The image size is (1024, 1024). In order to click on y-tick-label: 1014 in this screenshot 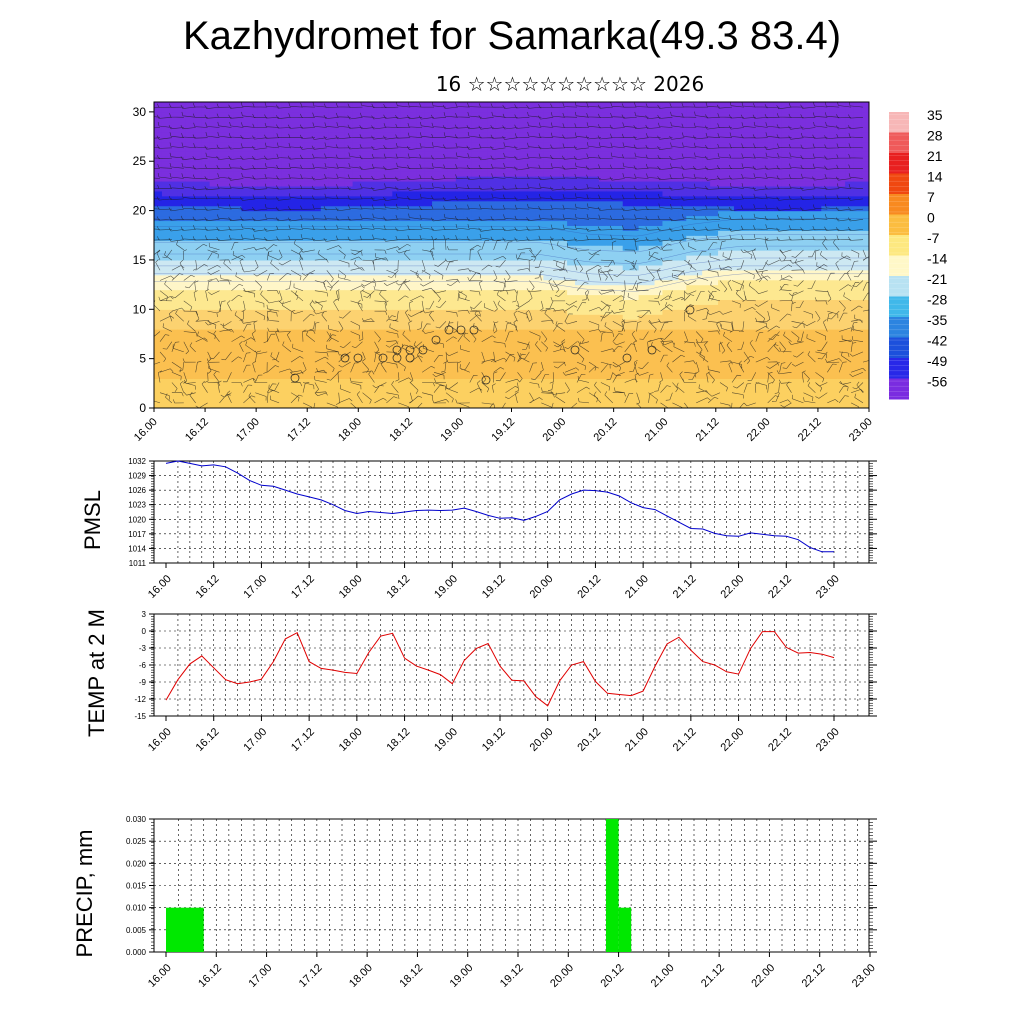, I will do `click(137, 548)`.